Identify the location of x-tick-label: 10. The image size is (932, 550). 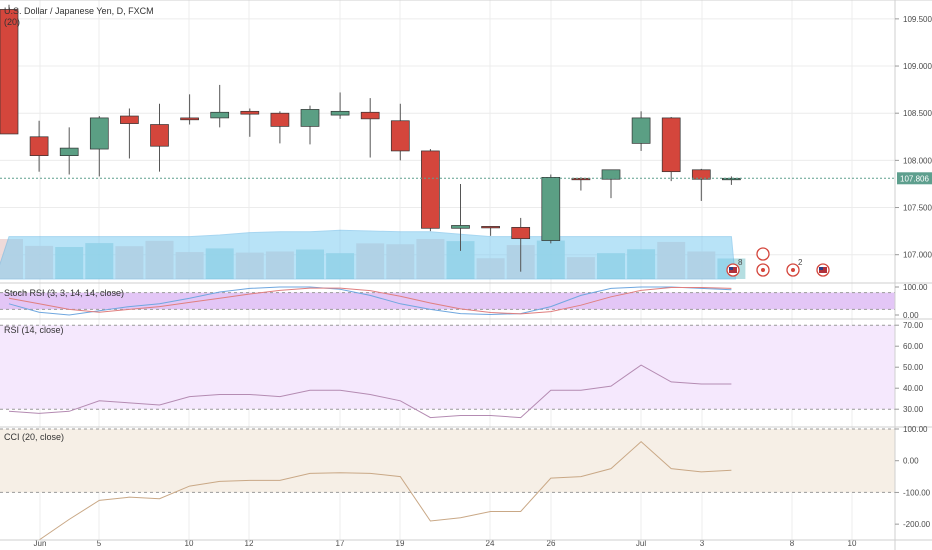
(189, 543).